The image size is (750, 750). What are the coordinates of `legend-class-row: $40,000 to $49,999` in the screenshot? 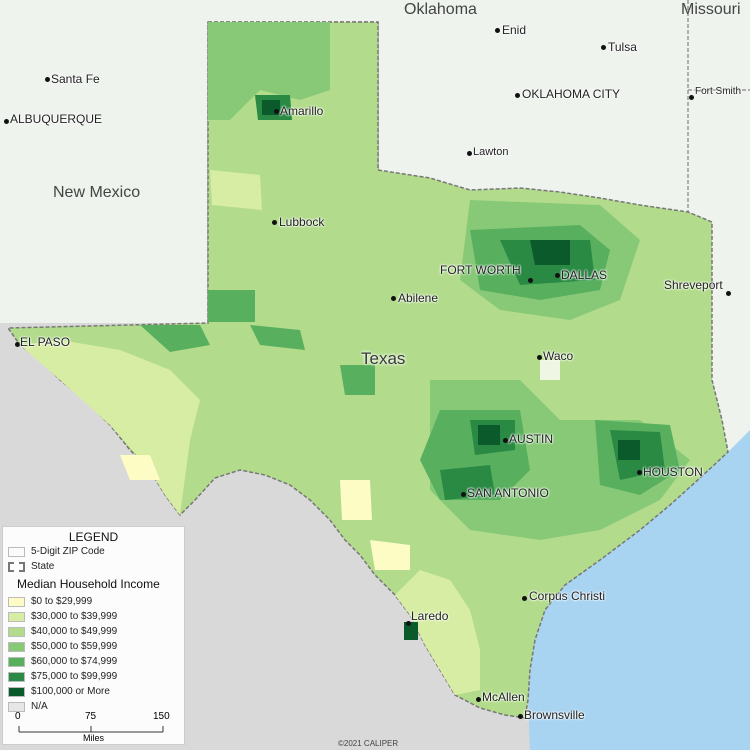 It's located at (93, 631).